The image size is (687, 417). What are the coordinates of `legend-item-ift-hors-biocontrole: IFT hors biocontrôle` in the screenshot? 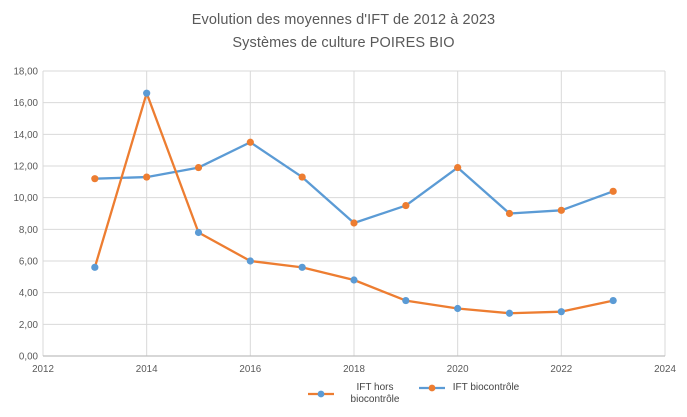 It's located at (358, 393).